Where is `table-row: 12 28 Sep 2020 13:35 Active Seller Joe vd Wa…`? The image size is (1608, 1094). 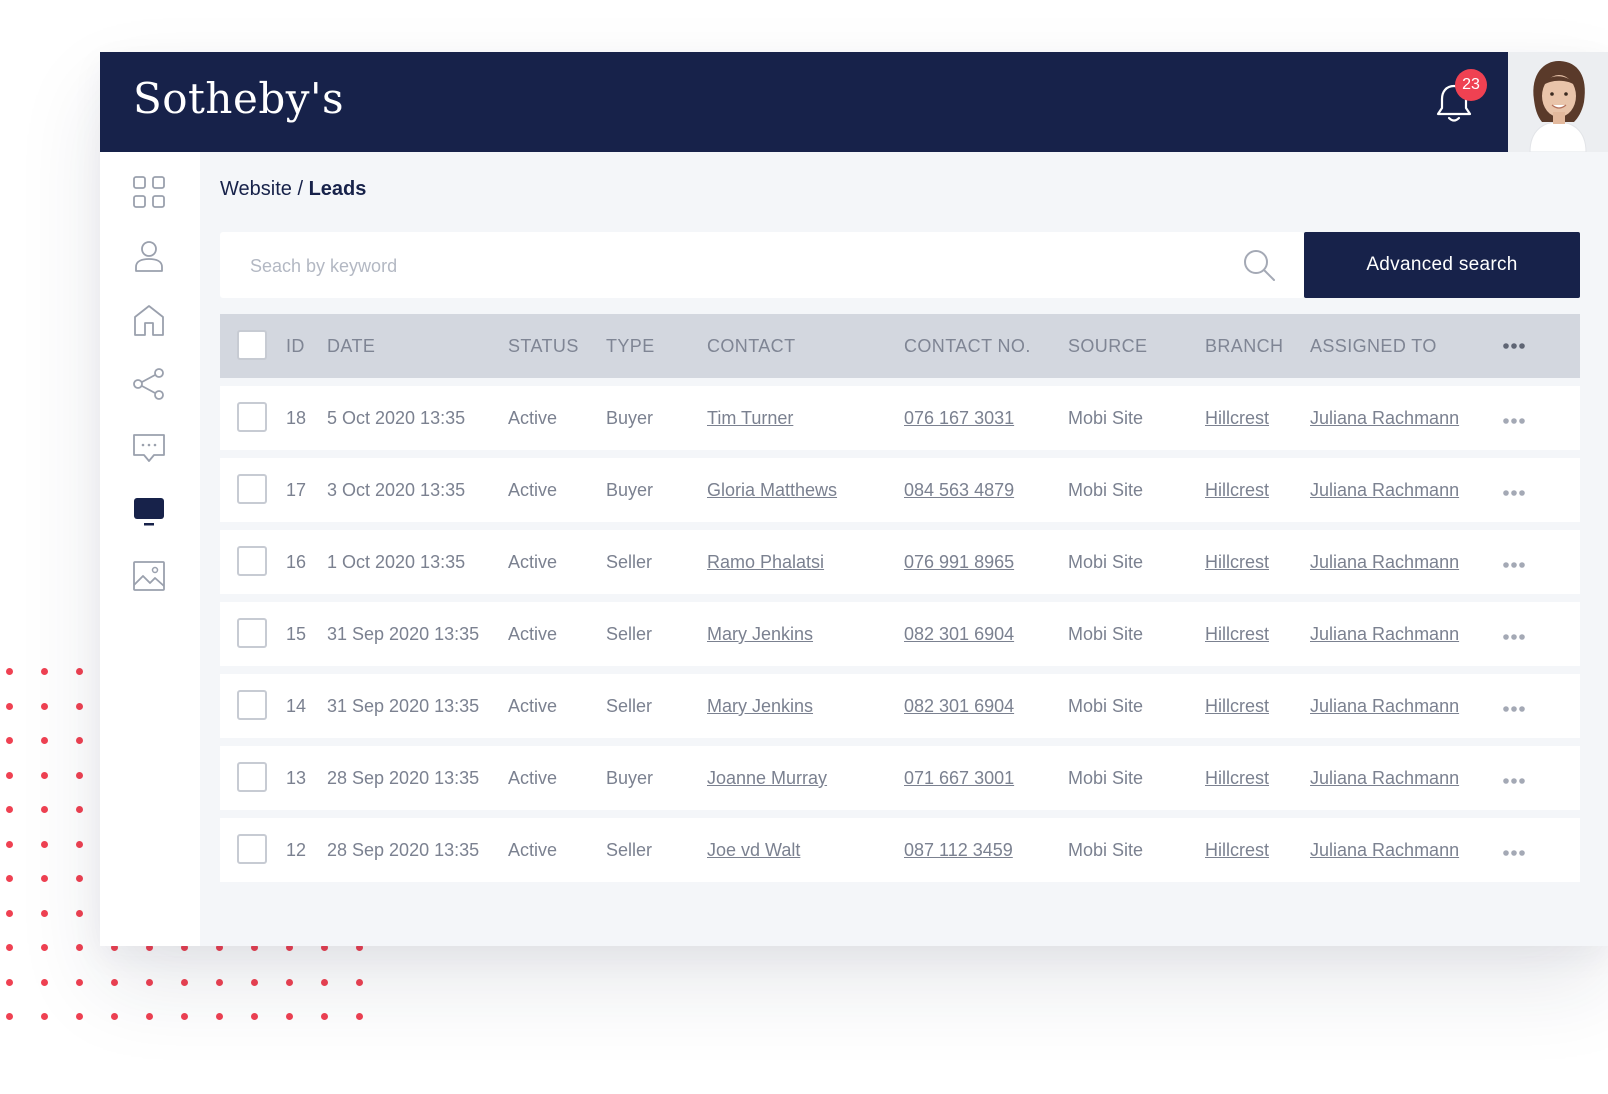 table-row: 12 28 Sep 2020 13:35 Active Seller Joe vd Wa… is located at coordinates (900, 850).